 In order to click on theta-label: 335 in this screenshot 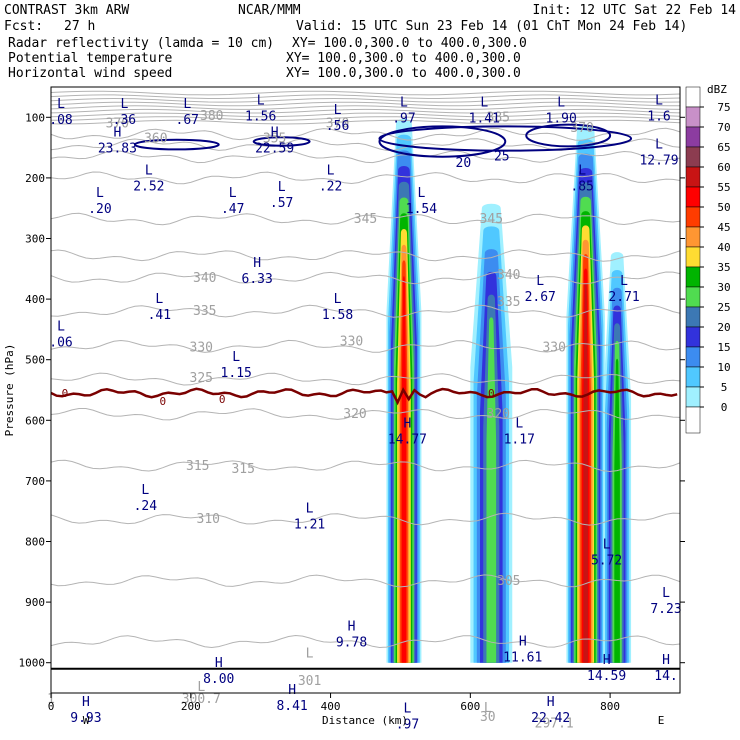, I will do `click(204, 311)`.